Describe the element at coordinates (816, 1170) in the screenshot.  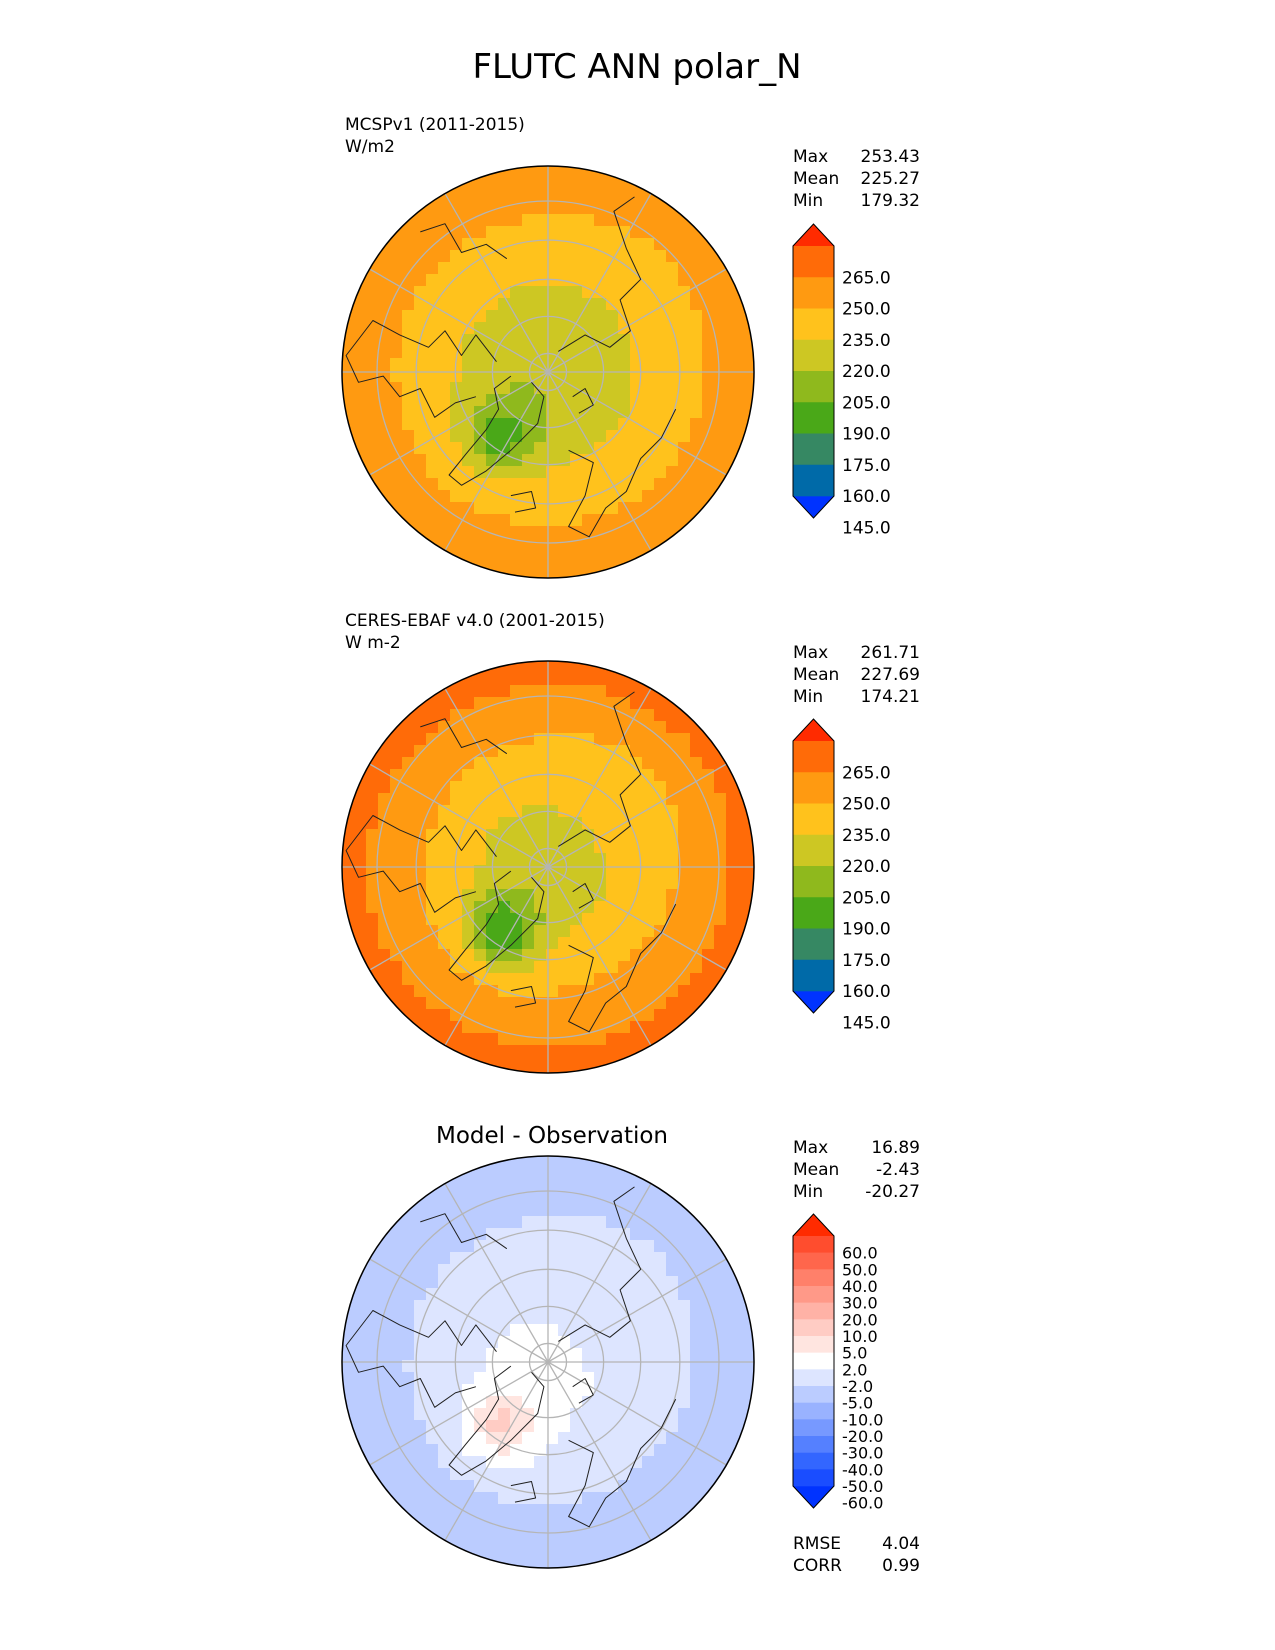
I see `stat-label: Mean` at that location.